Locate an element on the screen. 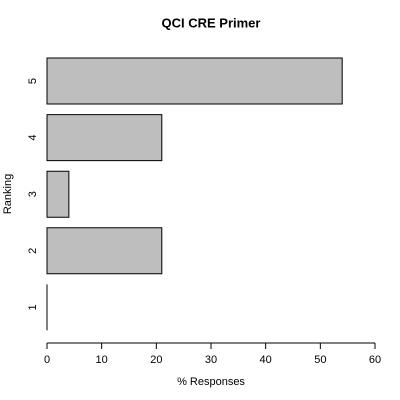  x-tick-label: 0 is located at coordinates (47, 360).